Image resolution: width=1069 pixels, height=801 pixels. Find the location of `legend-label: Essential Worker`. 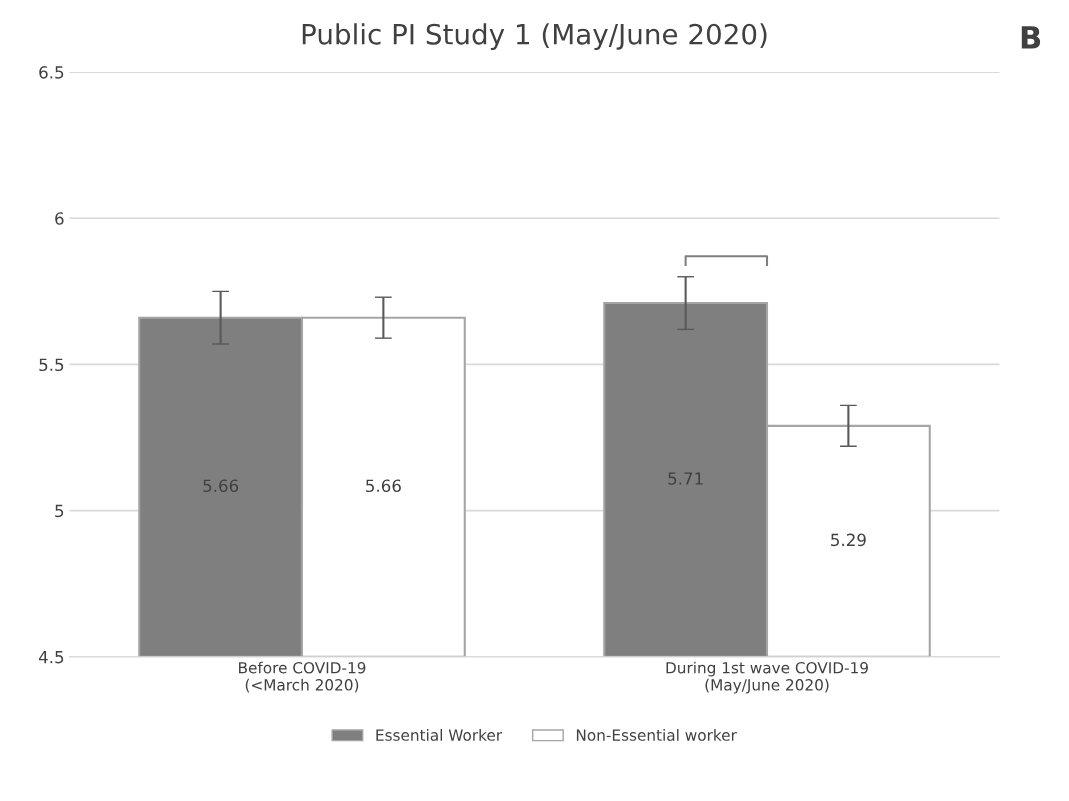

legend-label: Essential Worker is located at coordinates (439, 735).